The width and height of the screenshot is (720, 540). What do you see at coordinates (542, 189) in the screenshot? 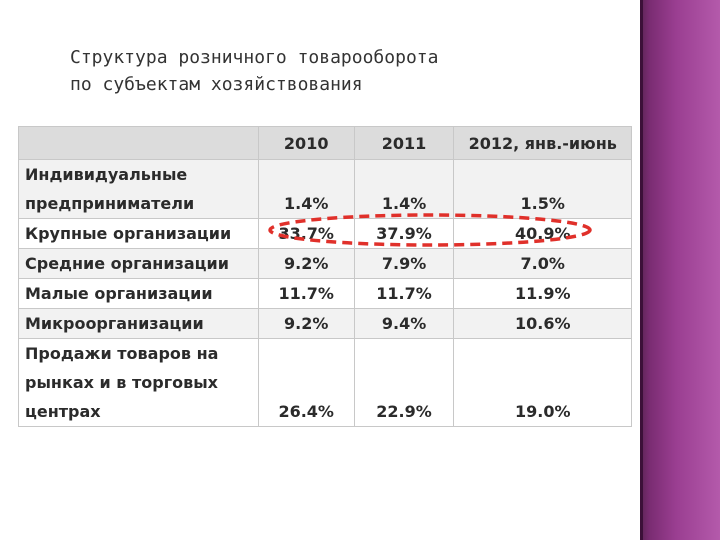
I see `value-cell: 1.5%` at bounding box center [542, 189].